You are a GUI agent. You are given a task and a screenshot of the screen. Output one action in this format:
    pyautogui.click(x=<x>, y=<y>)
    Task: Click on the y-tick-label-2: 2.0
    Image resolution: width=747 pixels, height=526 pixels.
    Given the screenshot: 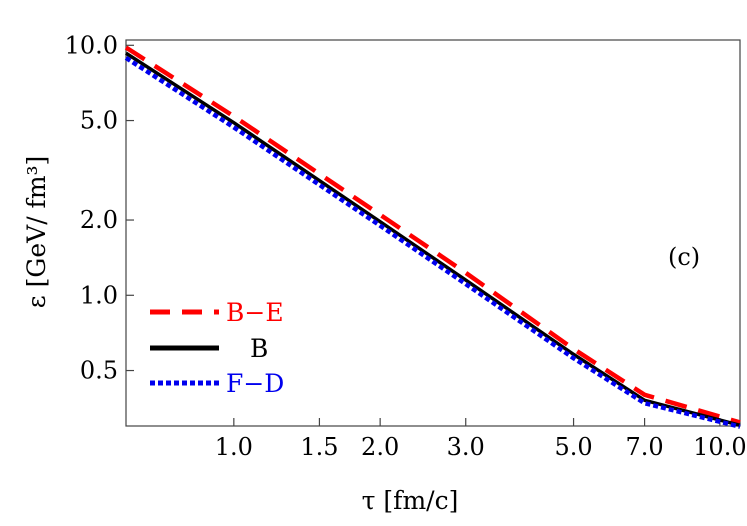 What is the action you would take?
    pyautogui.click(x=99, y=220)
    